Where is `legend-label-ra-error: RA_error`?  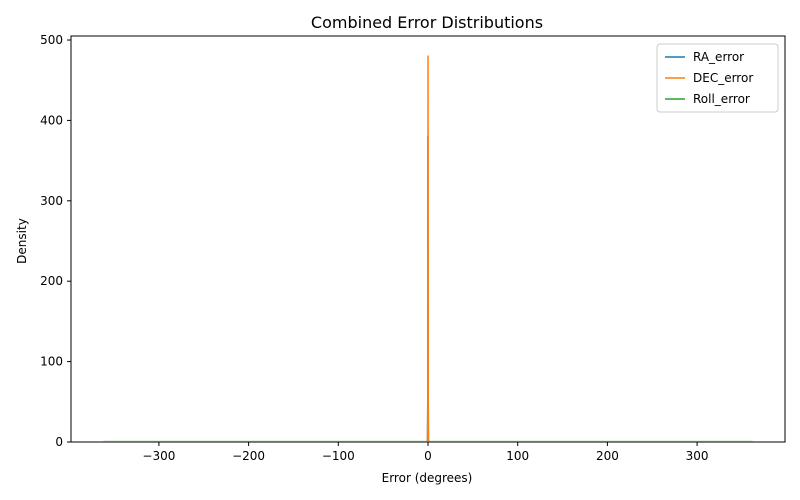
legend-label-ra-error: RA_error is located at coordinates (718, 57).